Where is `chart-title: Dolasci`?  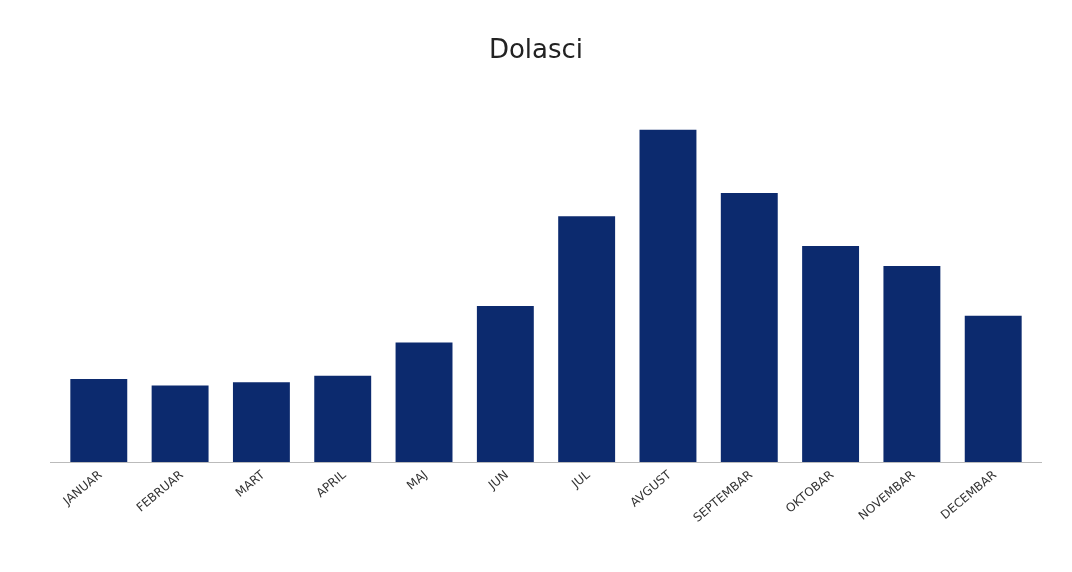 chart-title: Dolasci is located at coordinates (536, 49).